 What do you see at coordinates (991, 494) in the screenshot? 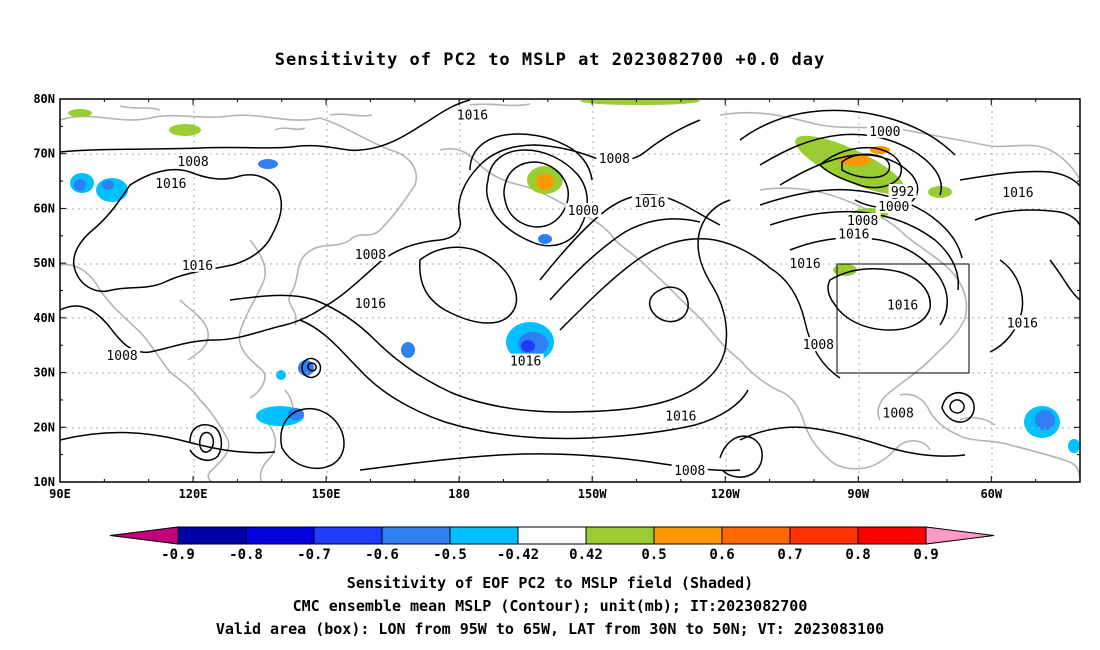
I see `lon-label: 60W` at bounding box center [991, 494].